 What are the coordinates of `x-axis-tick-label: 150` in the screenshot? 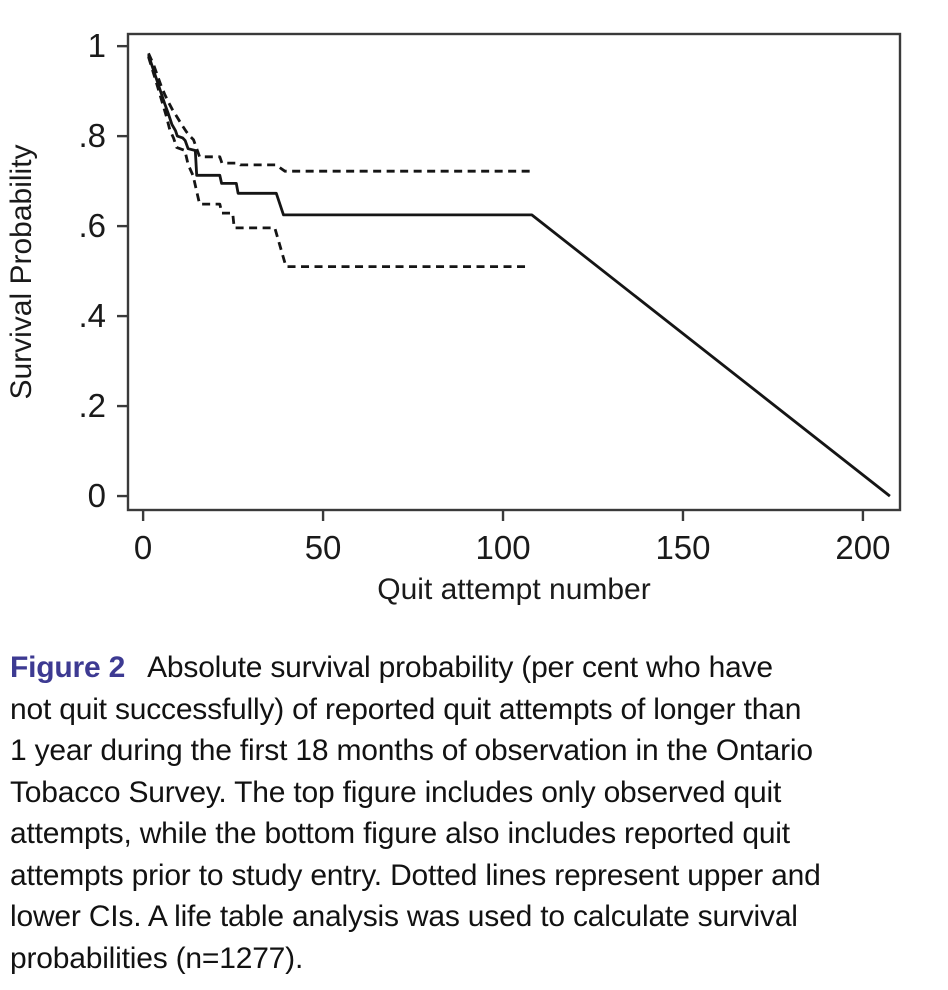 It's located at (682, 547).